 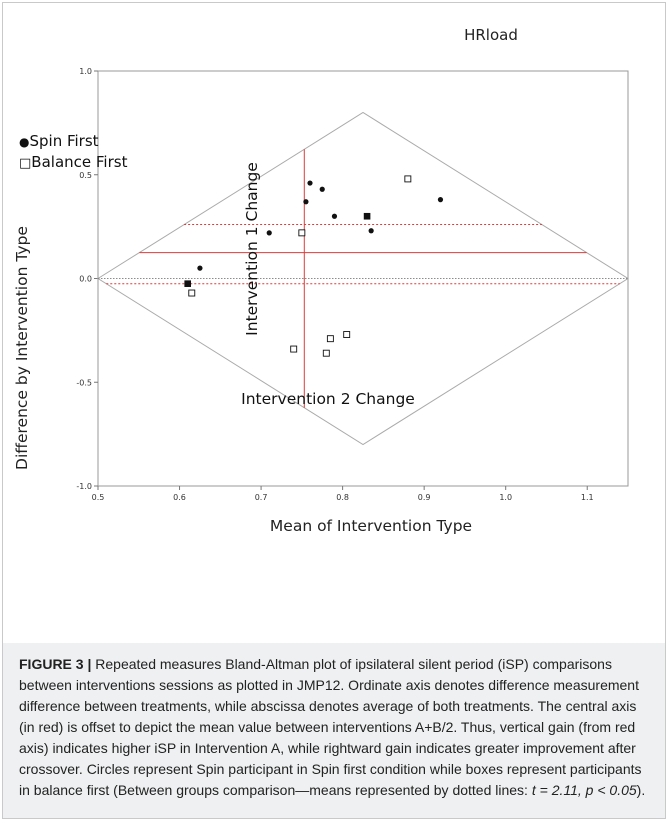 I want to click on chart-title: HRload, so click(x=491, y=35).